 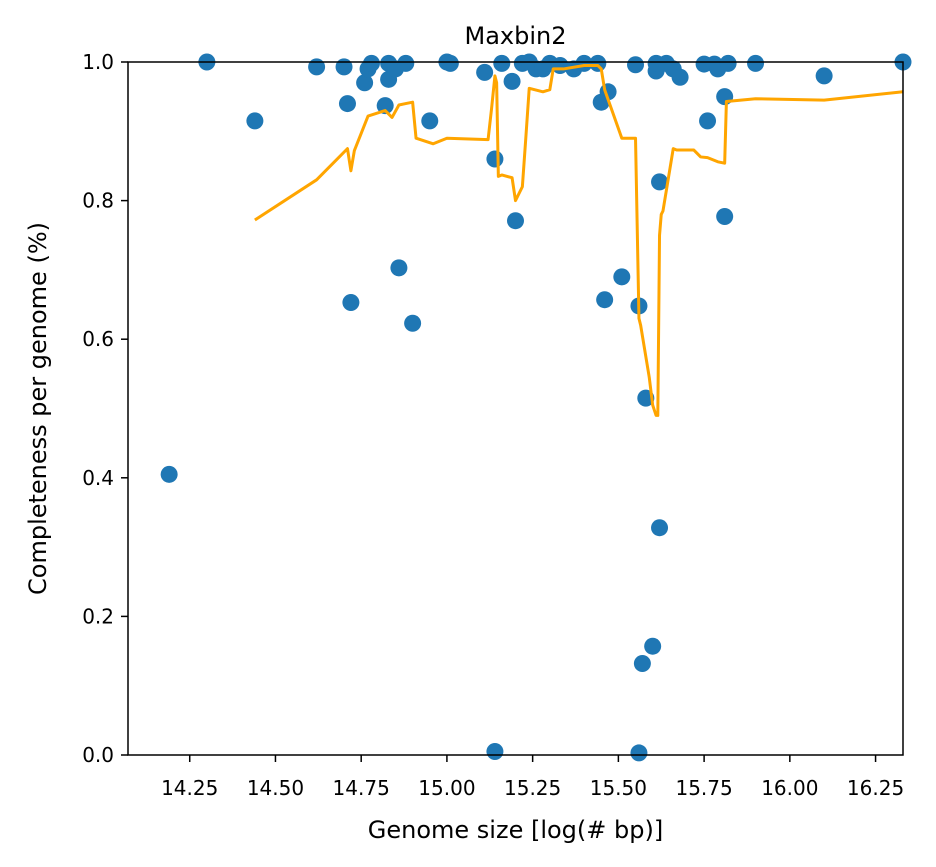 What do you see at coordinates (98, 478) in the screenshot?
I see `y-tick-label: 0.4` at bounding box center [98, 478].